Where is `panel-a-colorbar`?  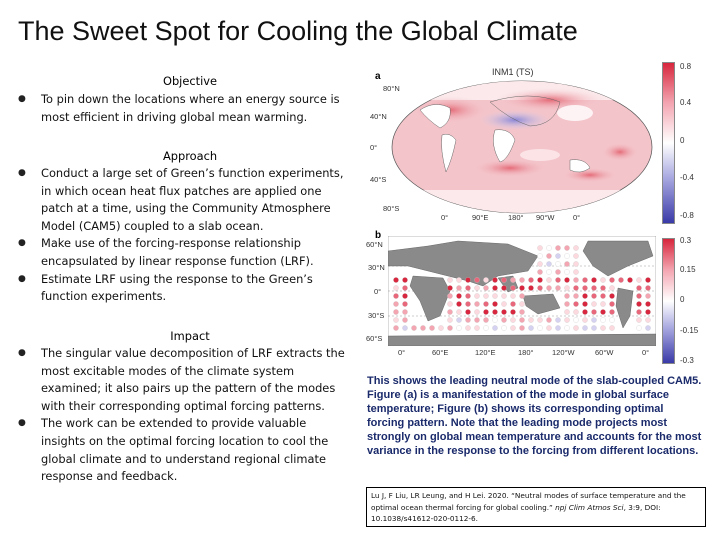
panel-a-colorbar is located at coordinates (668, 143).